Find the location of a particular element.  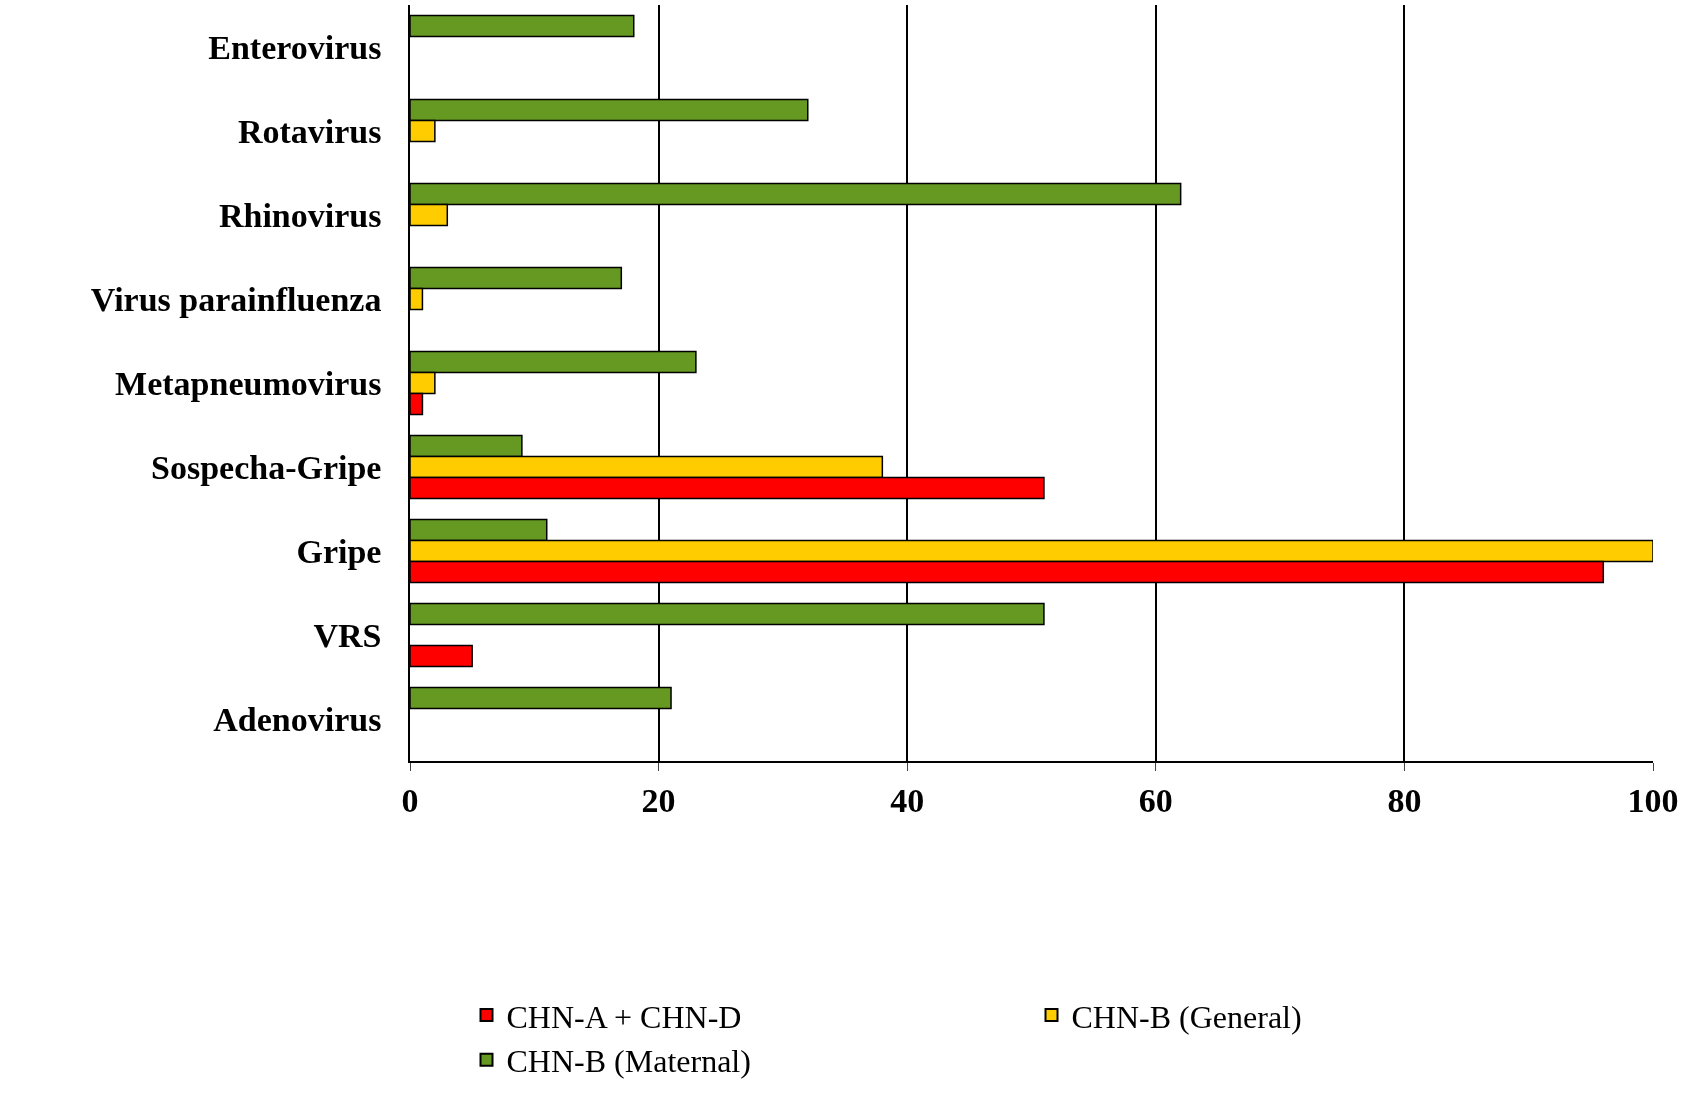

y-tick-label: Gripe is located at coordinates (339, 551).